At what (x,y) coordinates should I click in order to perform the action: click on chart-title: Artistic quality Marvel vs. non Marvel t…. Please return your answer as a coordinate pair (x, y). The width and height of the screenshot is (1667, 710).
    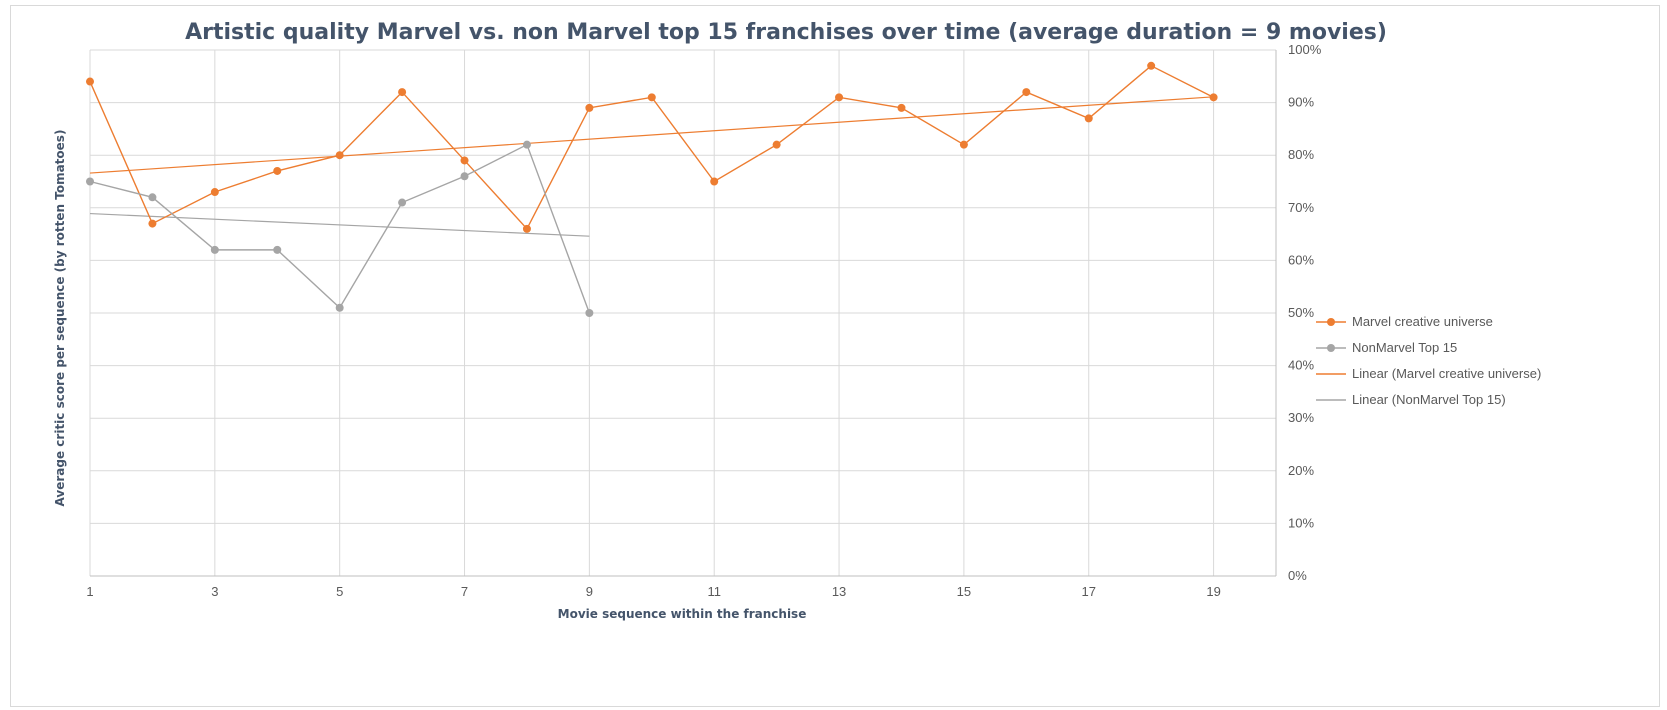
    Looking at the image, I should click on (786, 32).